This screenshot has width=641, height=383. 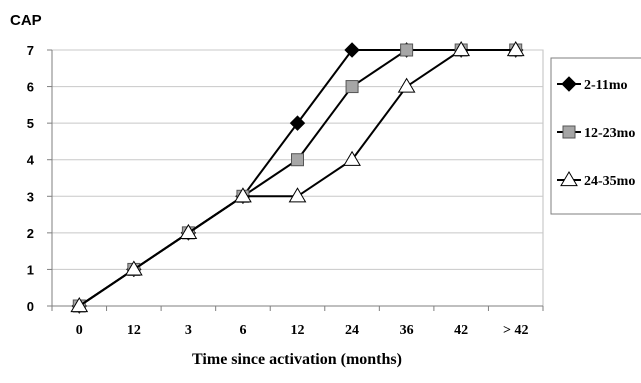 What do you see at coordinates (515, 330) in the screenshot?
I see `x-tick-label: > 42` at bounding box center [515, 330].